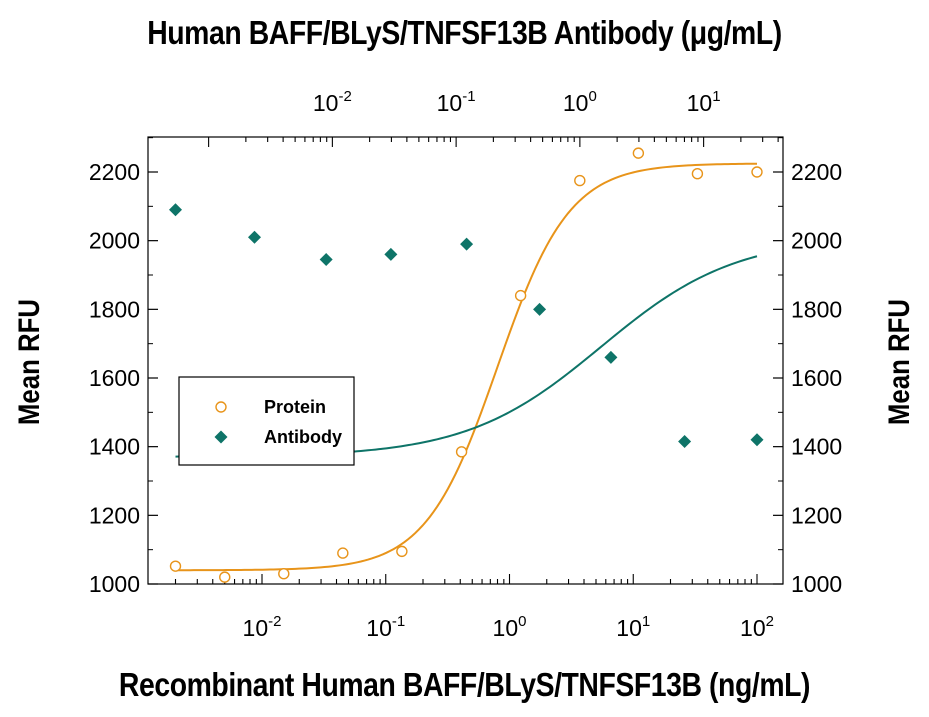 Image resolution: width=929 pixels, height=717 pixels. Describe the element at coordinates (816, 241) in the screenshot. I see `y-tick-label-right: 2000` at that location.